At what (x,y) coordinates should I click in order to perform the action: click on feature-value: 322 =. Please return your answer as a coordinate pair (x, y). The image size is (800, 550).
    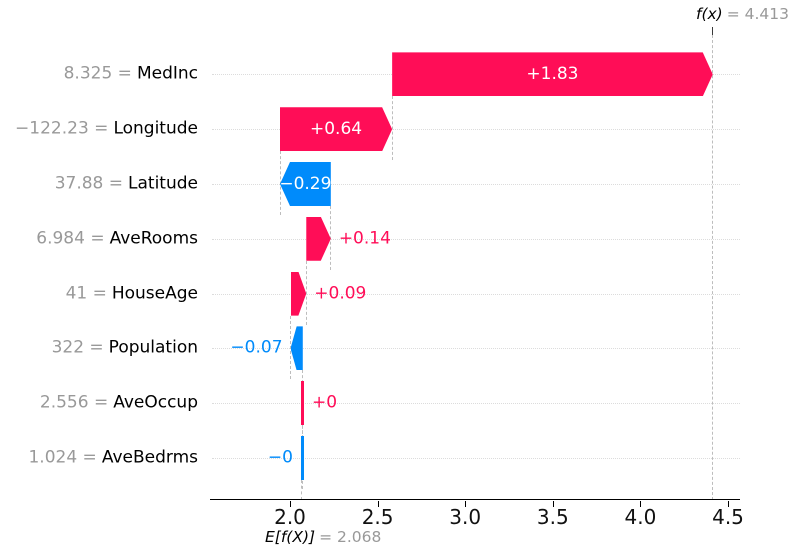
    Looking at the image, I should click on (77, 347).